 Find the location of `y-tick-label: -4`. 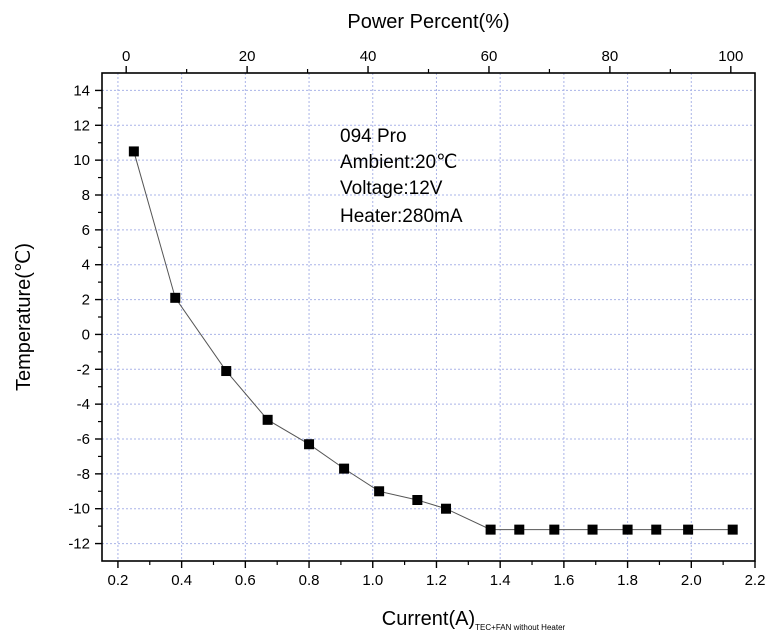

y-tick-label: -4 is located at coordinates (83, 404).